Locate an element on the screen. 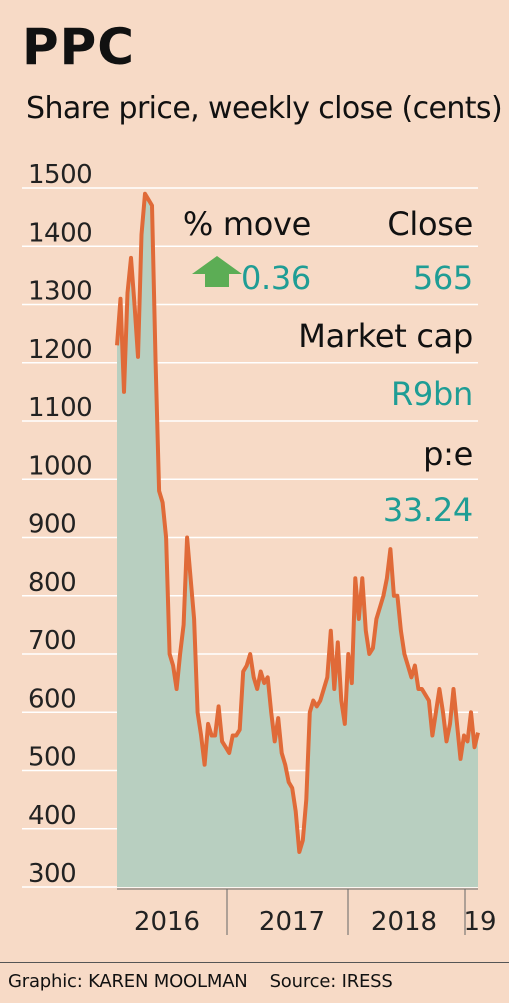 This screenshot has width=509, height=1003. y-tick-label: 700 is located at coordinates (52, 641).